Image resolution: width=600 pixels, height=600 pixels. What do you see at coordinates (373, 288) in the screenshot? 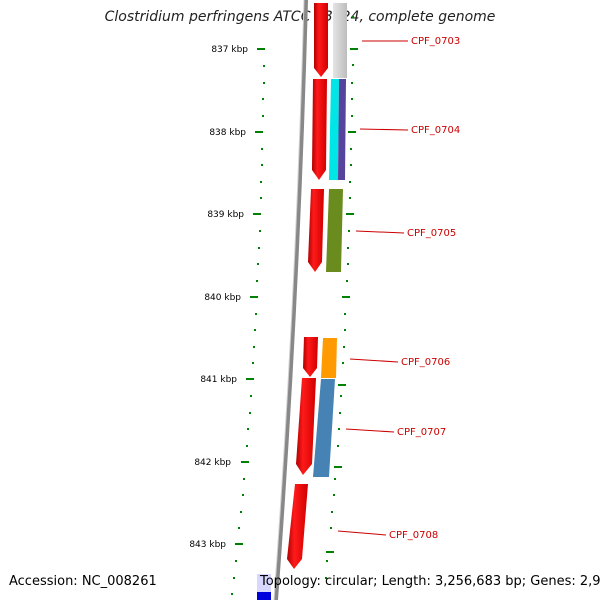
I see `gene-labels` at bounding box center [373, 288].